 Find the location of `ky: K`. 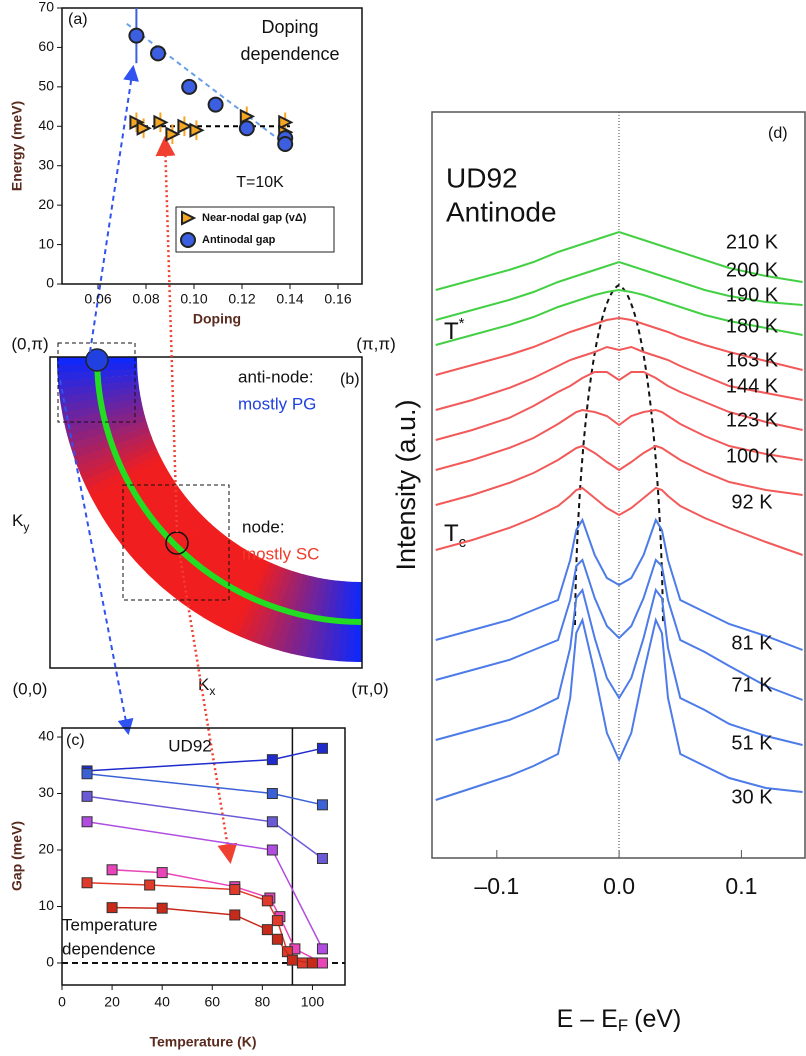

ky: K is located at coordinates (18, 520).